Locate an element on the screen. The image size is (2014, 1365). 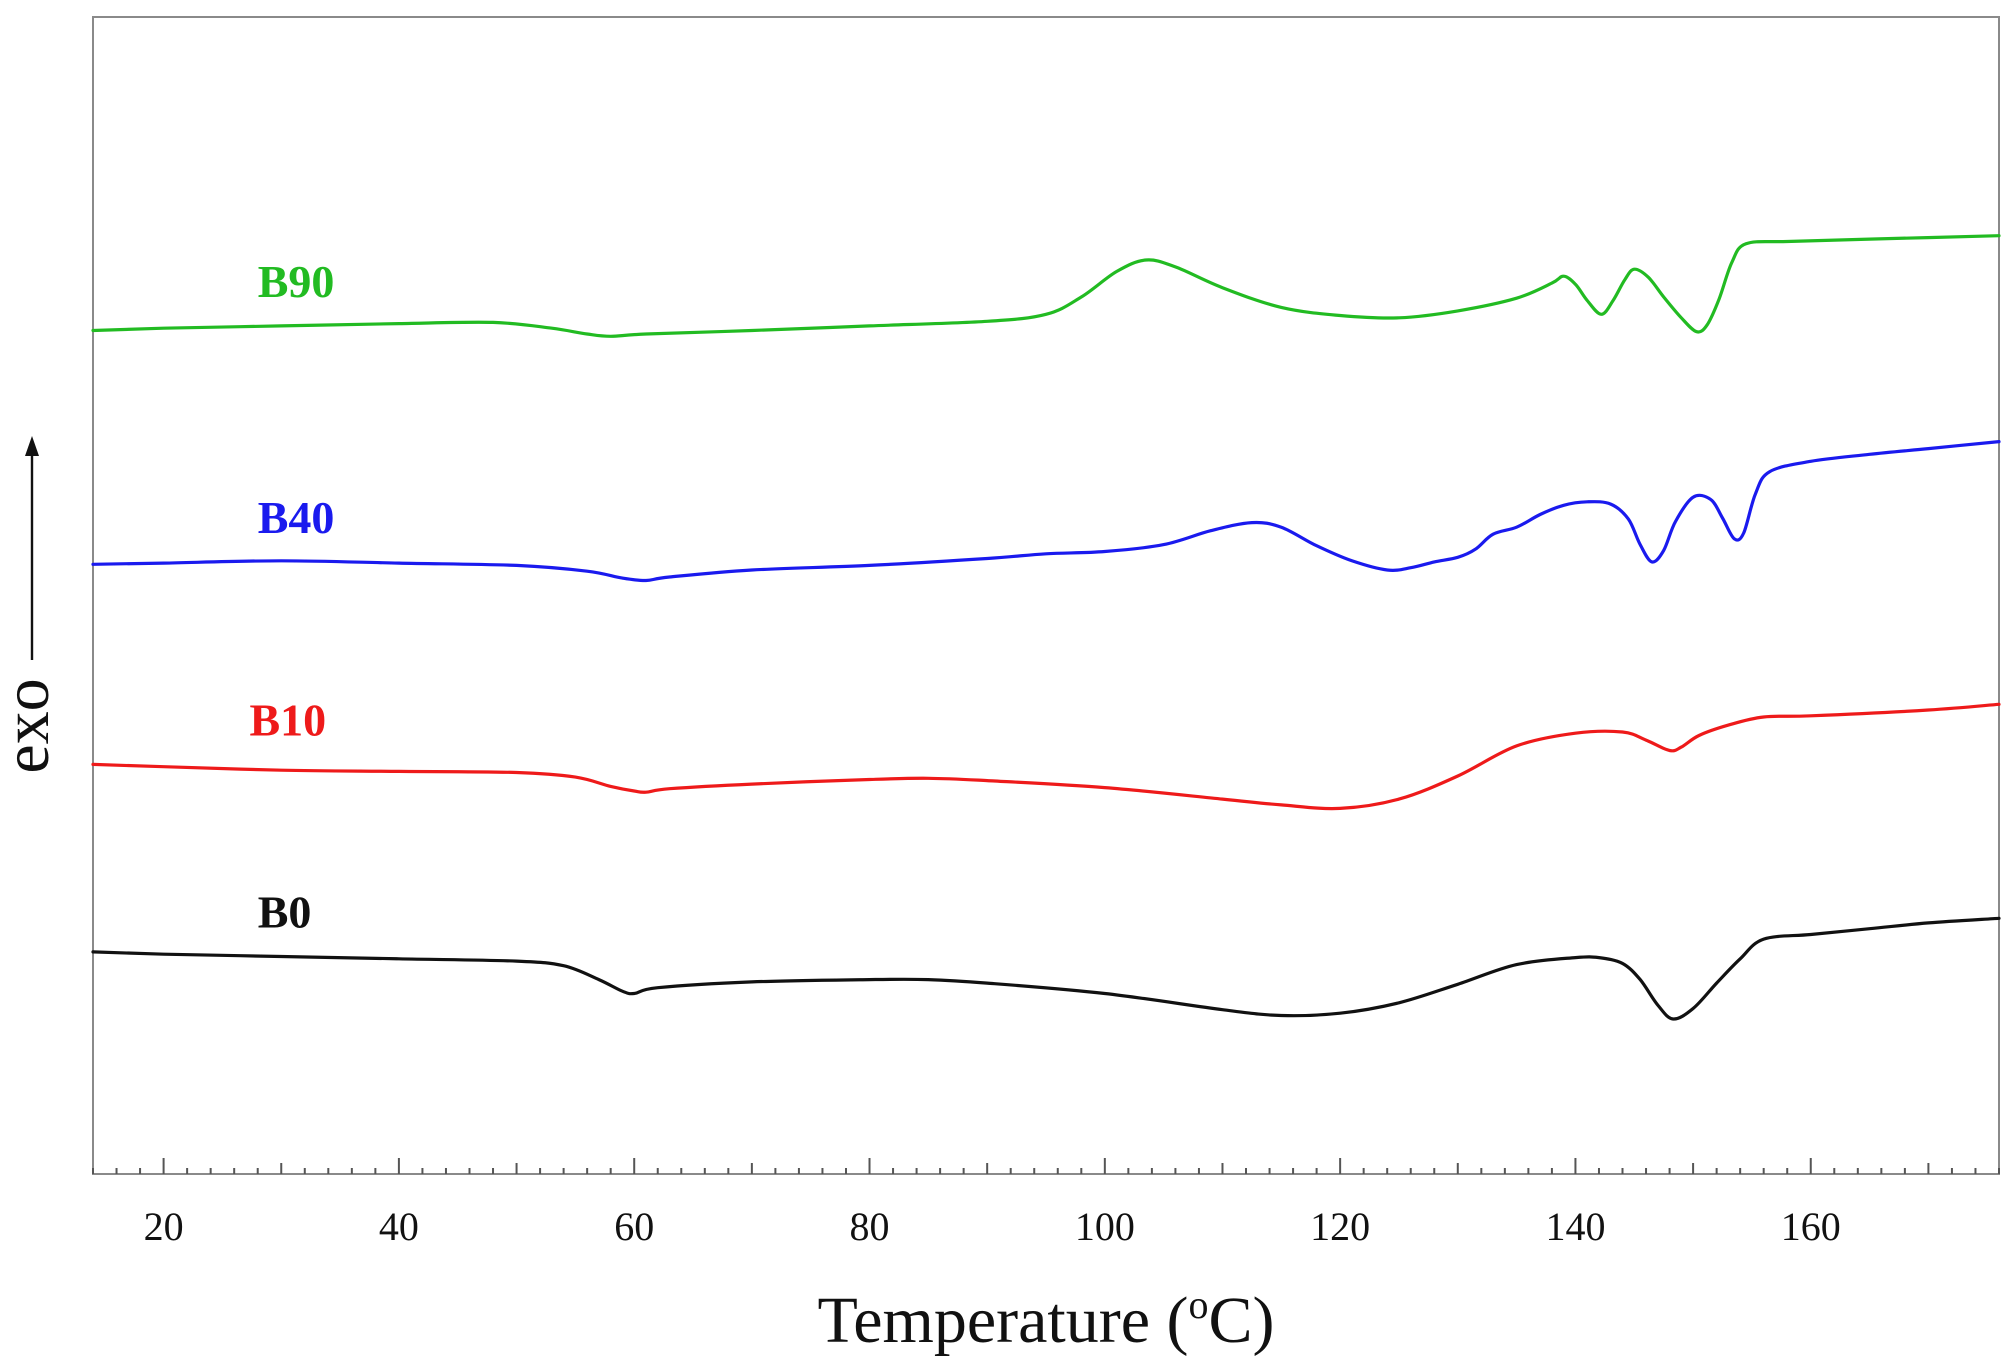
x-axis-title-main: Temperature ( is located at coordinates (1003, 1320).